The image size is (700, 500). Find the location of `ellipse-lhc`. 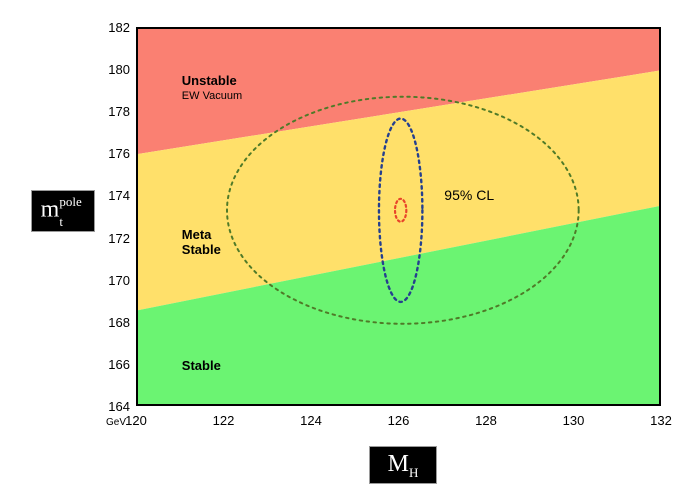

ellipse-lhc is located at coordinates (400, 210).